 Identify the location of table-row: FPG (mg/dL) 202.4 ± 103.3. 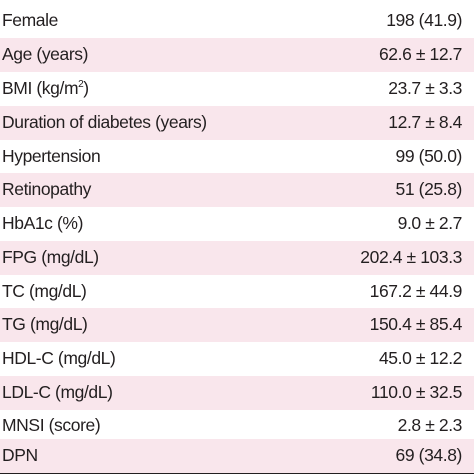
(237, 258).